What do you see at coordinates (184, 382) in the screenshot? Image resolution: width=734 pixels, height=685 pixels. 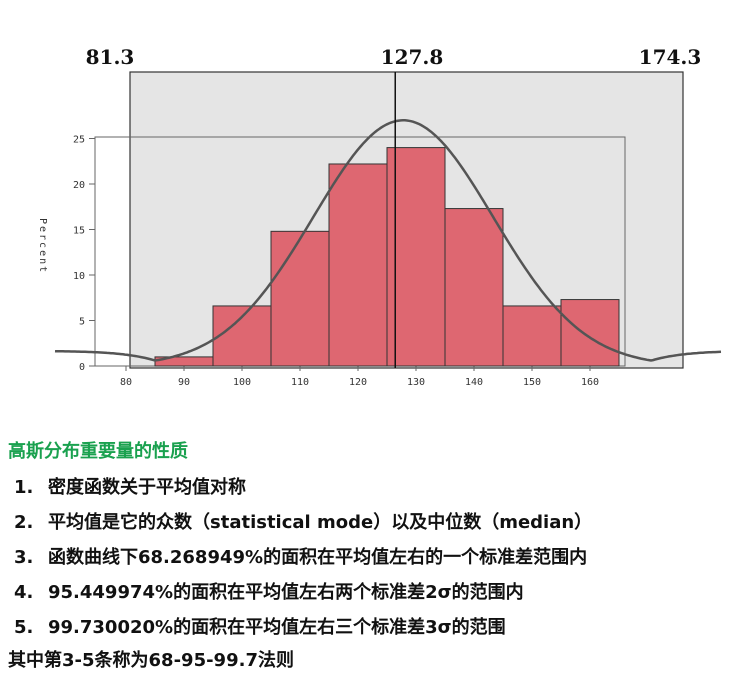 I see `x-tick-label: 90` at bounding box center [184, 382].